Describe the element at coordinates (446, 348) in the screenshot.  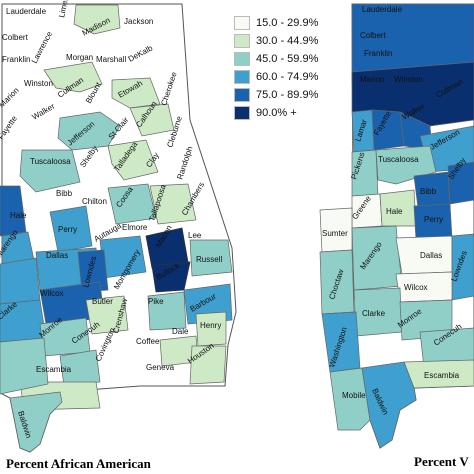
I see `right-region-conecuh` at that location.